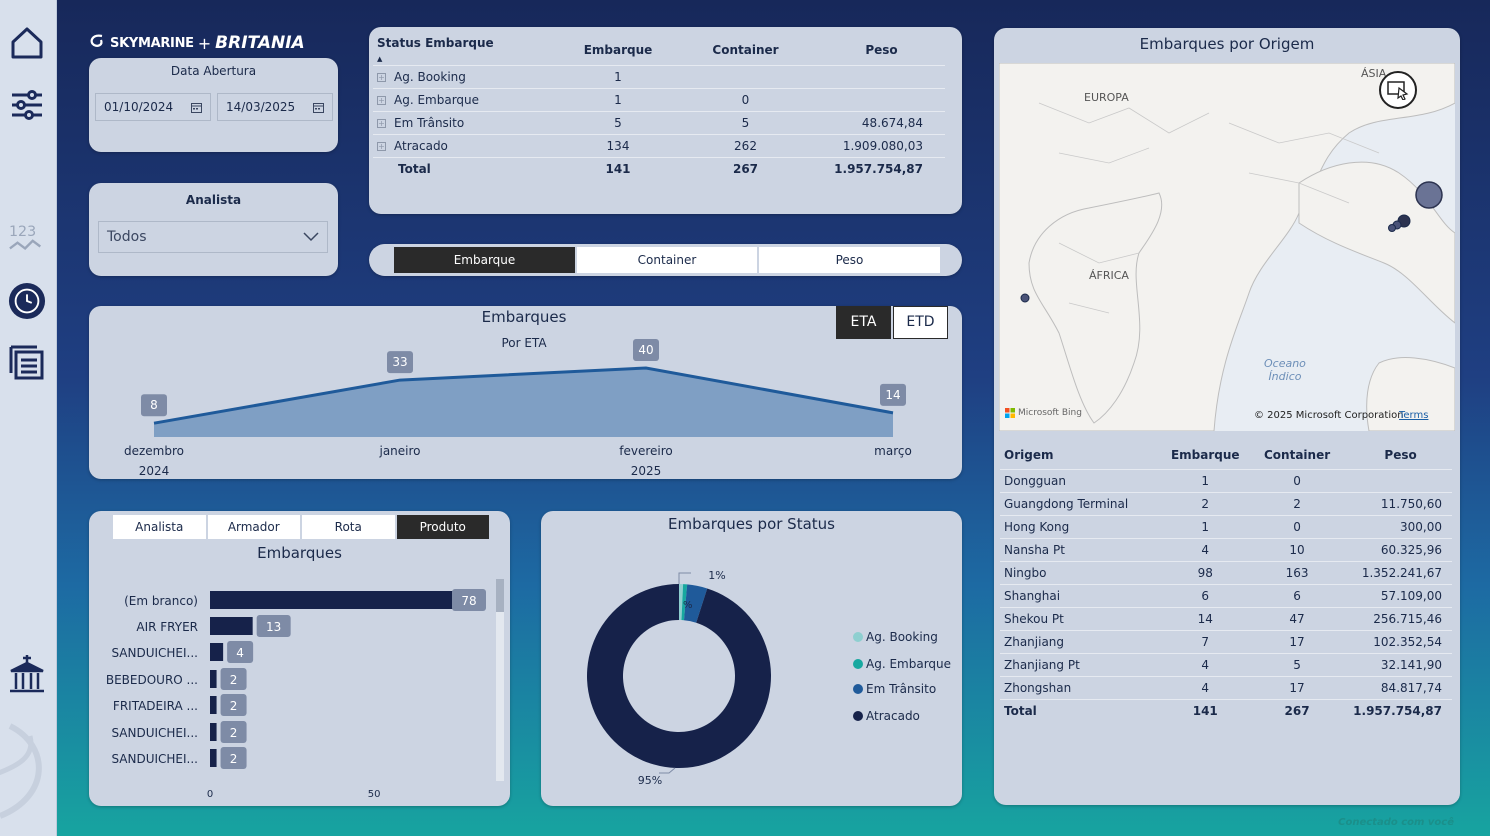  What do you see at coordinates (1029, 454) in the screenshot?
I see `origem-header: Origem` at bounding box center [1029, 454].